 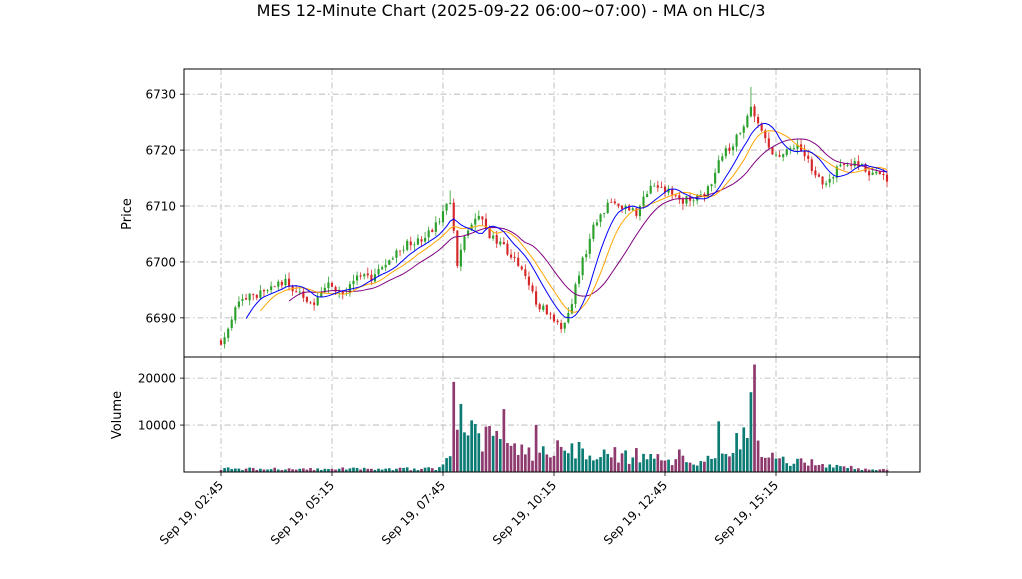 What do you see at coordinates (302, 512) in the screenshot?
I see `x-tick-label: Sep 19, 05:15` at bounding box center [302, 512].